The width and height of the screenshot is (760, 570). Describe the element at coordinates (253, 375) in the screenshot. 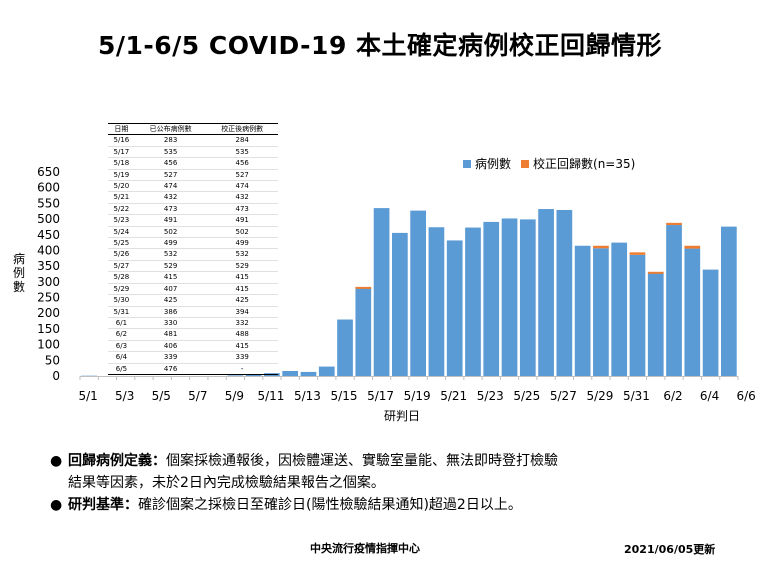

I see `bar-cases-5/10` at that location.